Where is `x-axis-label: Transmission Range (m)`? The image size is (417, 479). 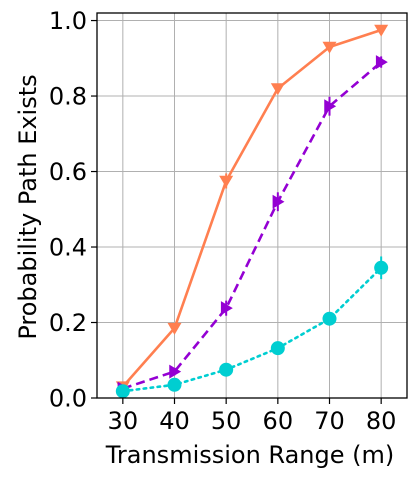 x-axis-label: Transmission Range (m) is located at coordinates (249, 455).